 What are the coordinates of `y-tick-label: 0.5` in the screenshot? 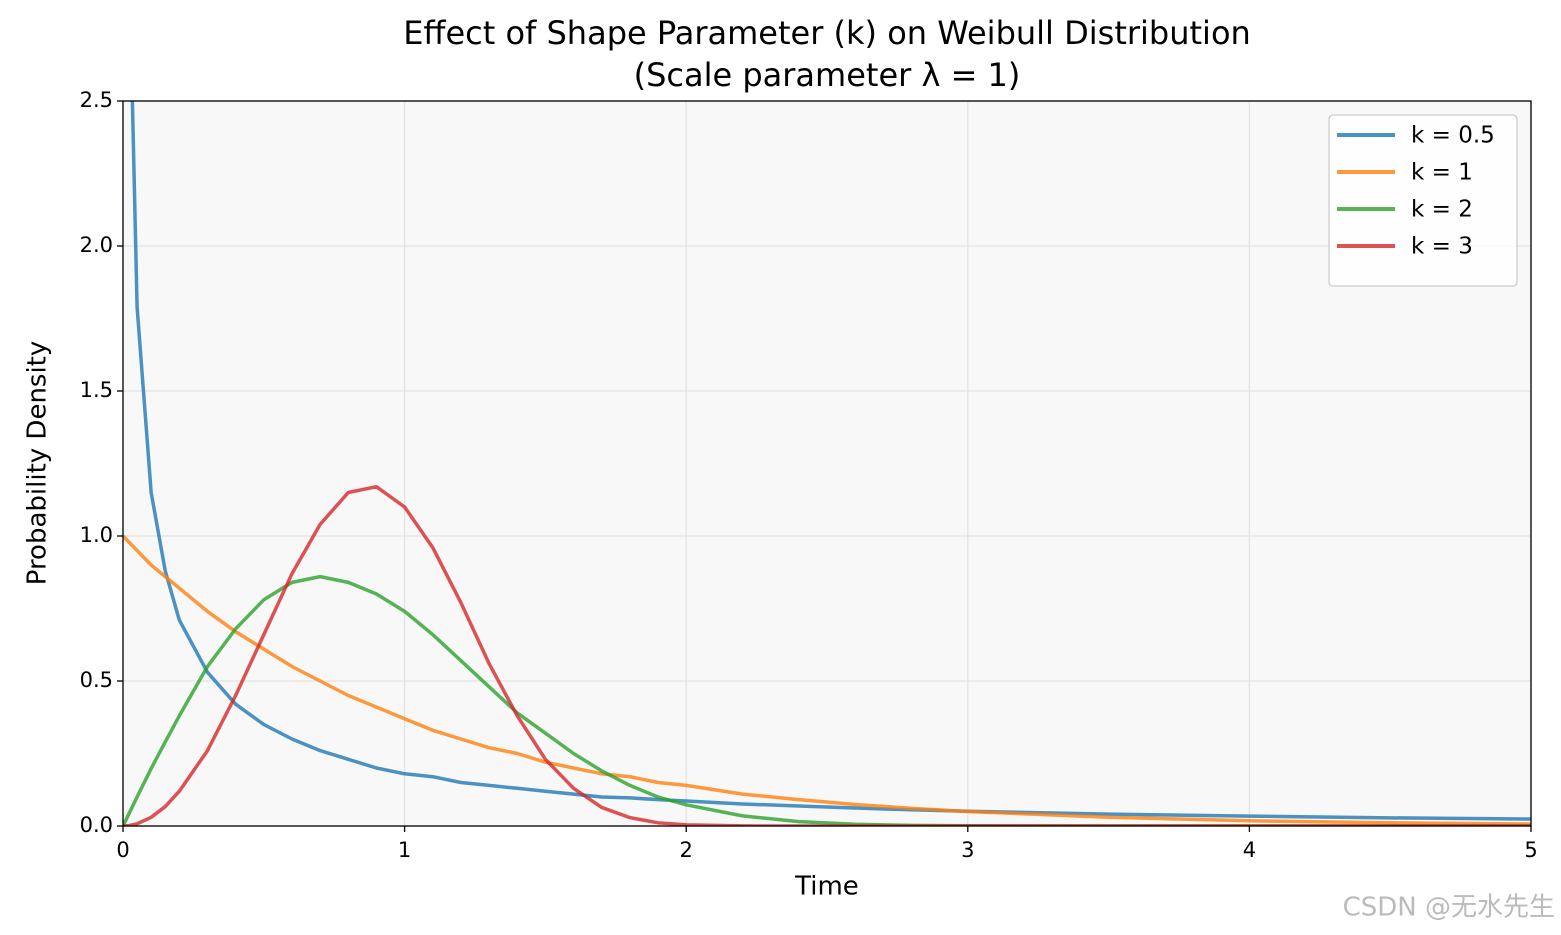 It's located at (96, 680).